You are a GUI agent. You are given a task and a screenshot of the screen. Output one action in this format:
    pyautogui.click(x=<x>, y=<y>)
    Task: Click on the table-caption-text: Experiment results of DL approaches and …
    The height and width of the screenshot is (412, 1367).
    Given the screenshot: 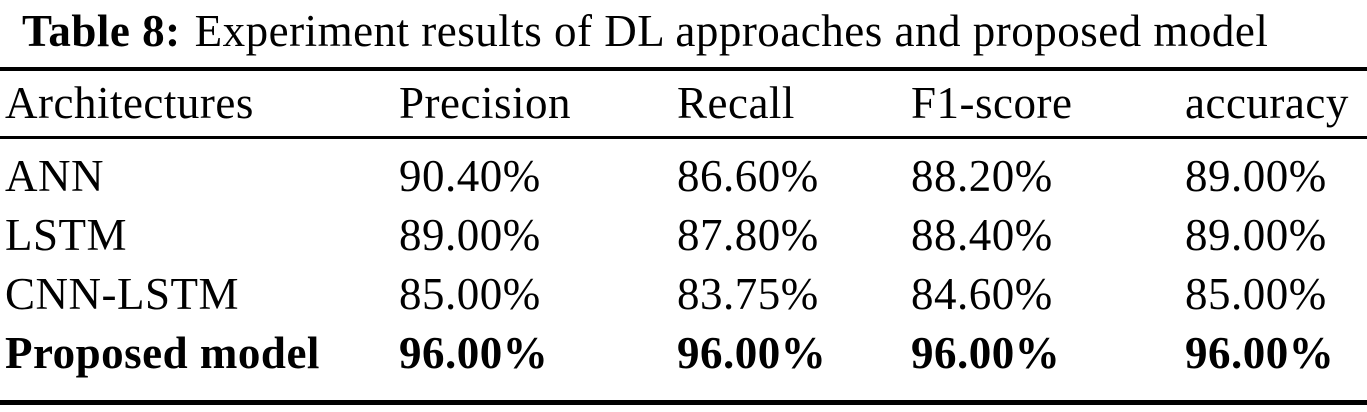 What is the action you would take?
    pyautogui.click(x=731, y=31)
    